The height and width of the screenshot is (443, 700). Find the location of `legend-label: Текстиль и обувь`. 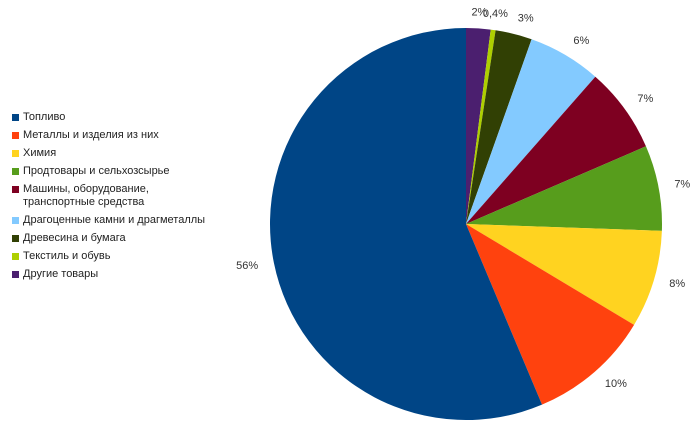

legend-label: Текстиль и обувь is located at coordinates (67, 256).